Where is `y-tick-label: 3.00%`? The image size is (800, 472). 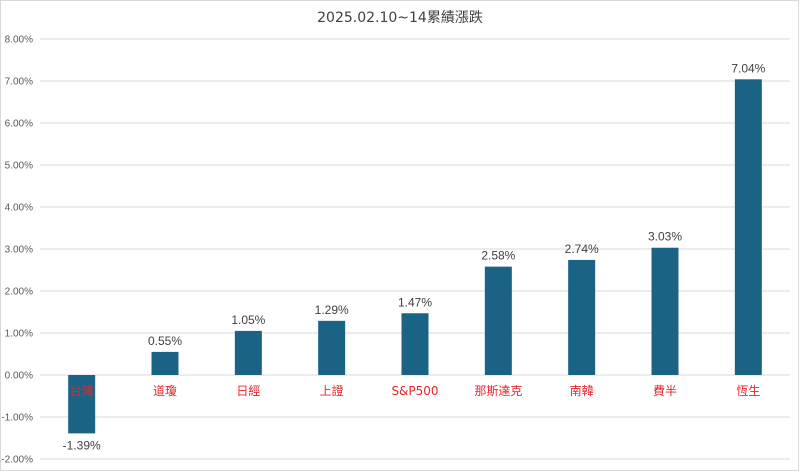
y-tick-label: 3.00% is located at coordinates (19, 250).